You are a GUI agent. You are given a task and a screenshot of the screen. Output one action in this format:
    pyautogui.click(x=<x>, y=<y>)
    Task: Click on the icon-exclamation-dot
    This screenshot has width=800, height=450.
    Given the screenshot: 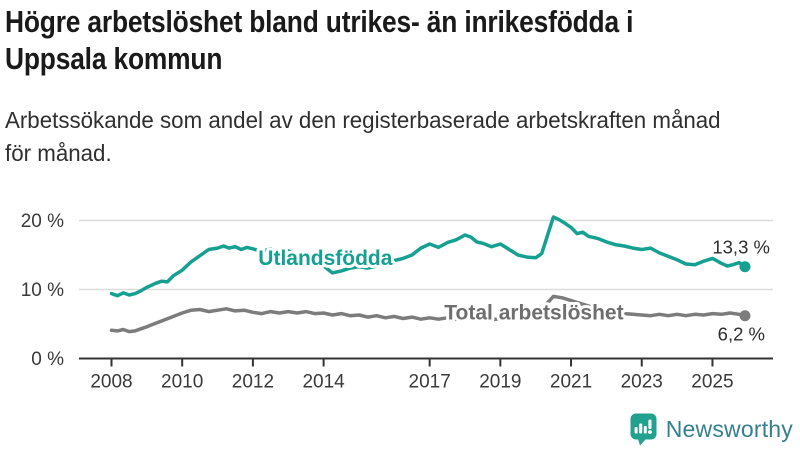 What is the action you would take?
    pyautogui.click(x=649, y=432)
    